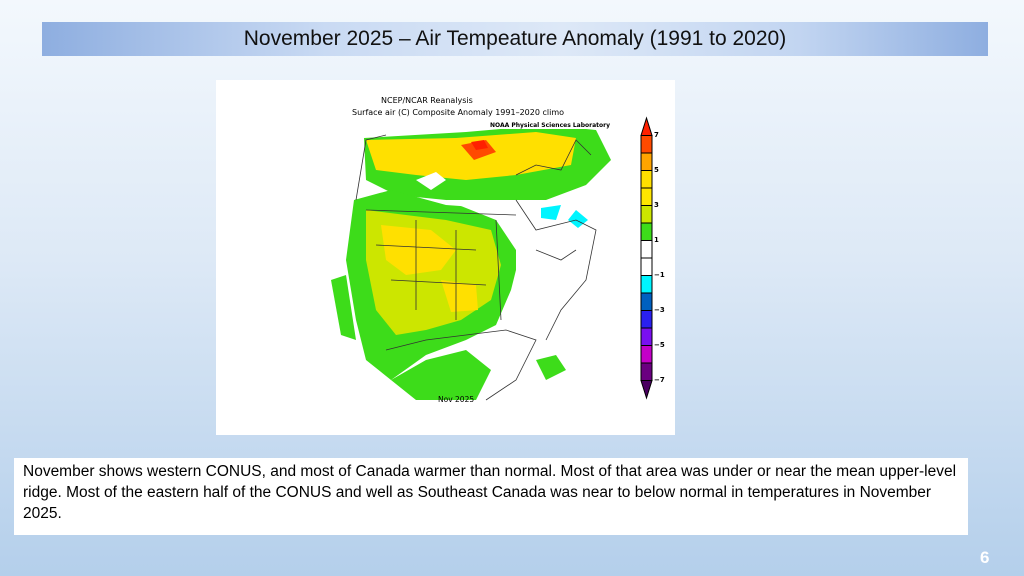  I want to click on page-number: 6, so click(985, 557).